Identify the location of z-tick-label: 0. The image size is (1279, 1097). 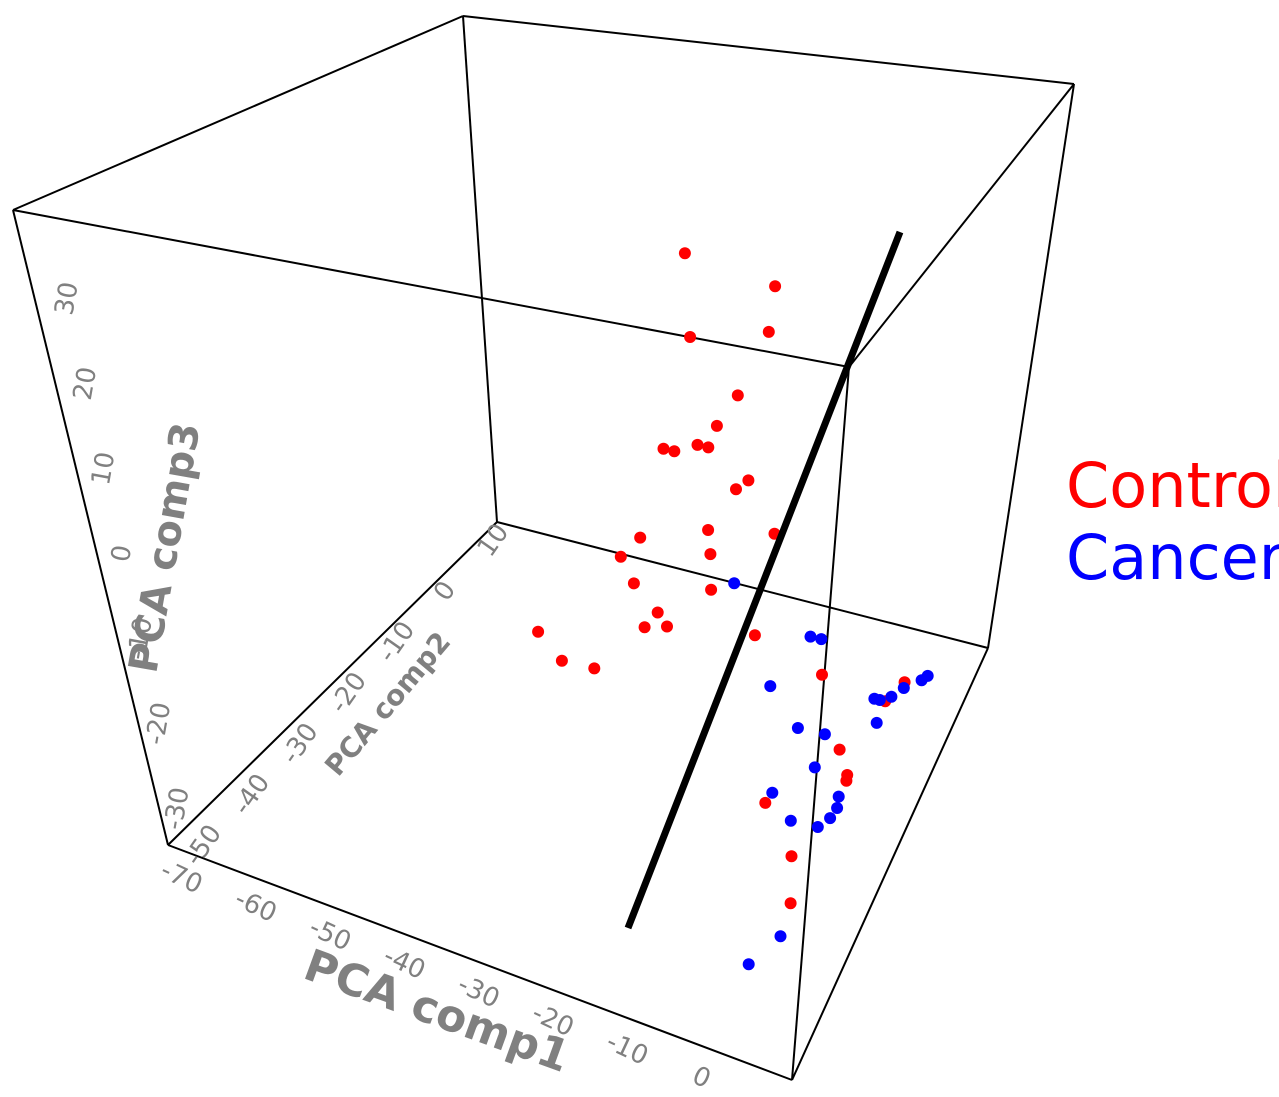
(122, 554).